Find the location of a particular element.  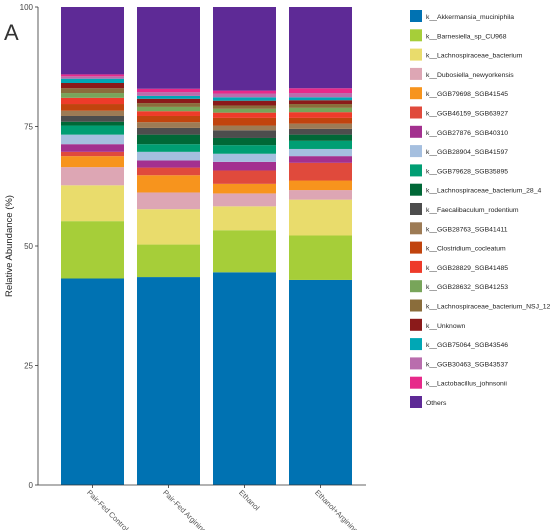

segment-ethanol-k-barnesiella-sp-cu968 is located at coordinates (244, 251).